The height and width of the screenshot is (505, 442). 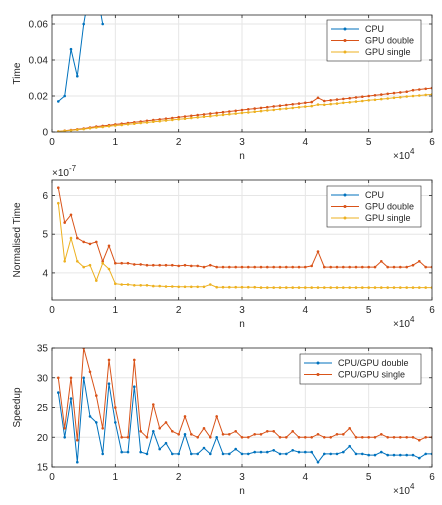 What do you see at coordinates (432, 142) in the screenshot?
I see `x-tick-label: 6` at bounding box center [432, 142].